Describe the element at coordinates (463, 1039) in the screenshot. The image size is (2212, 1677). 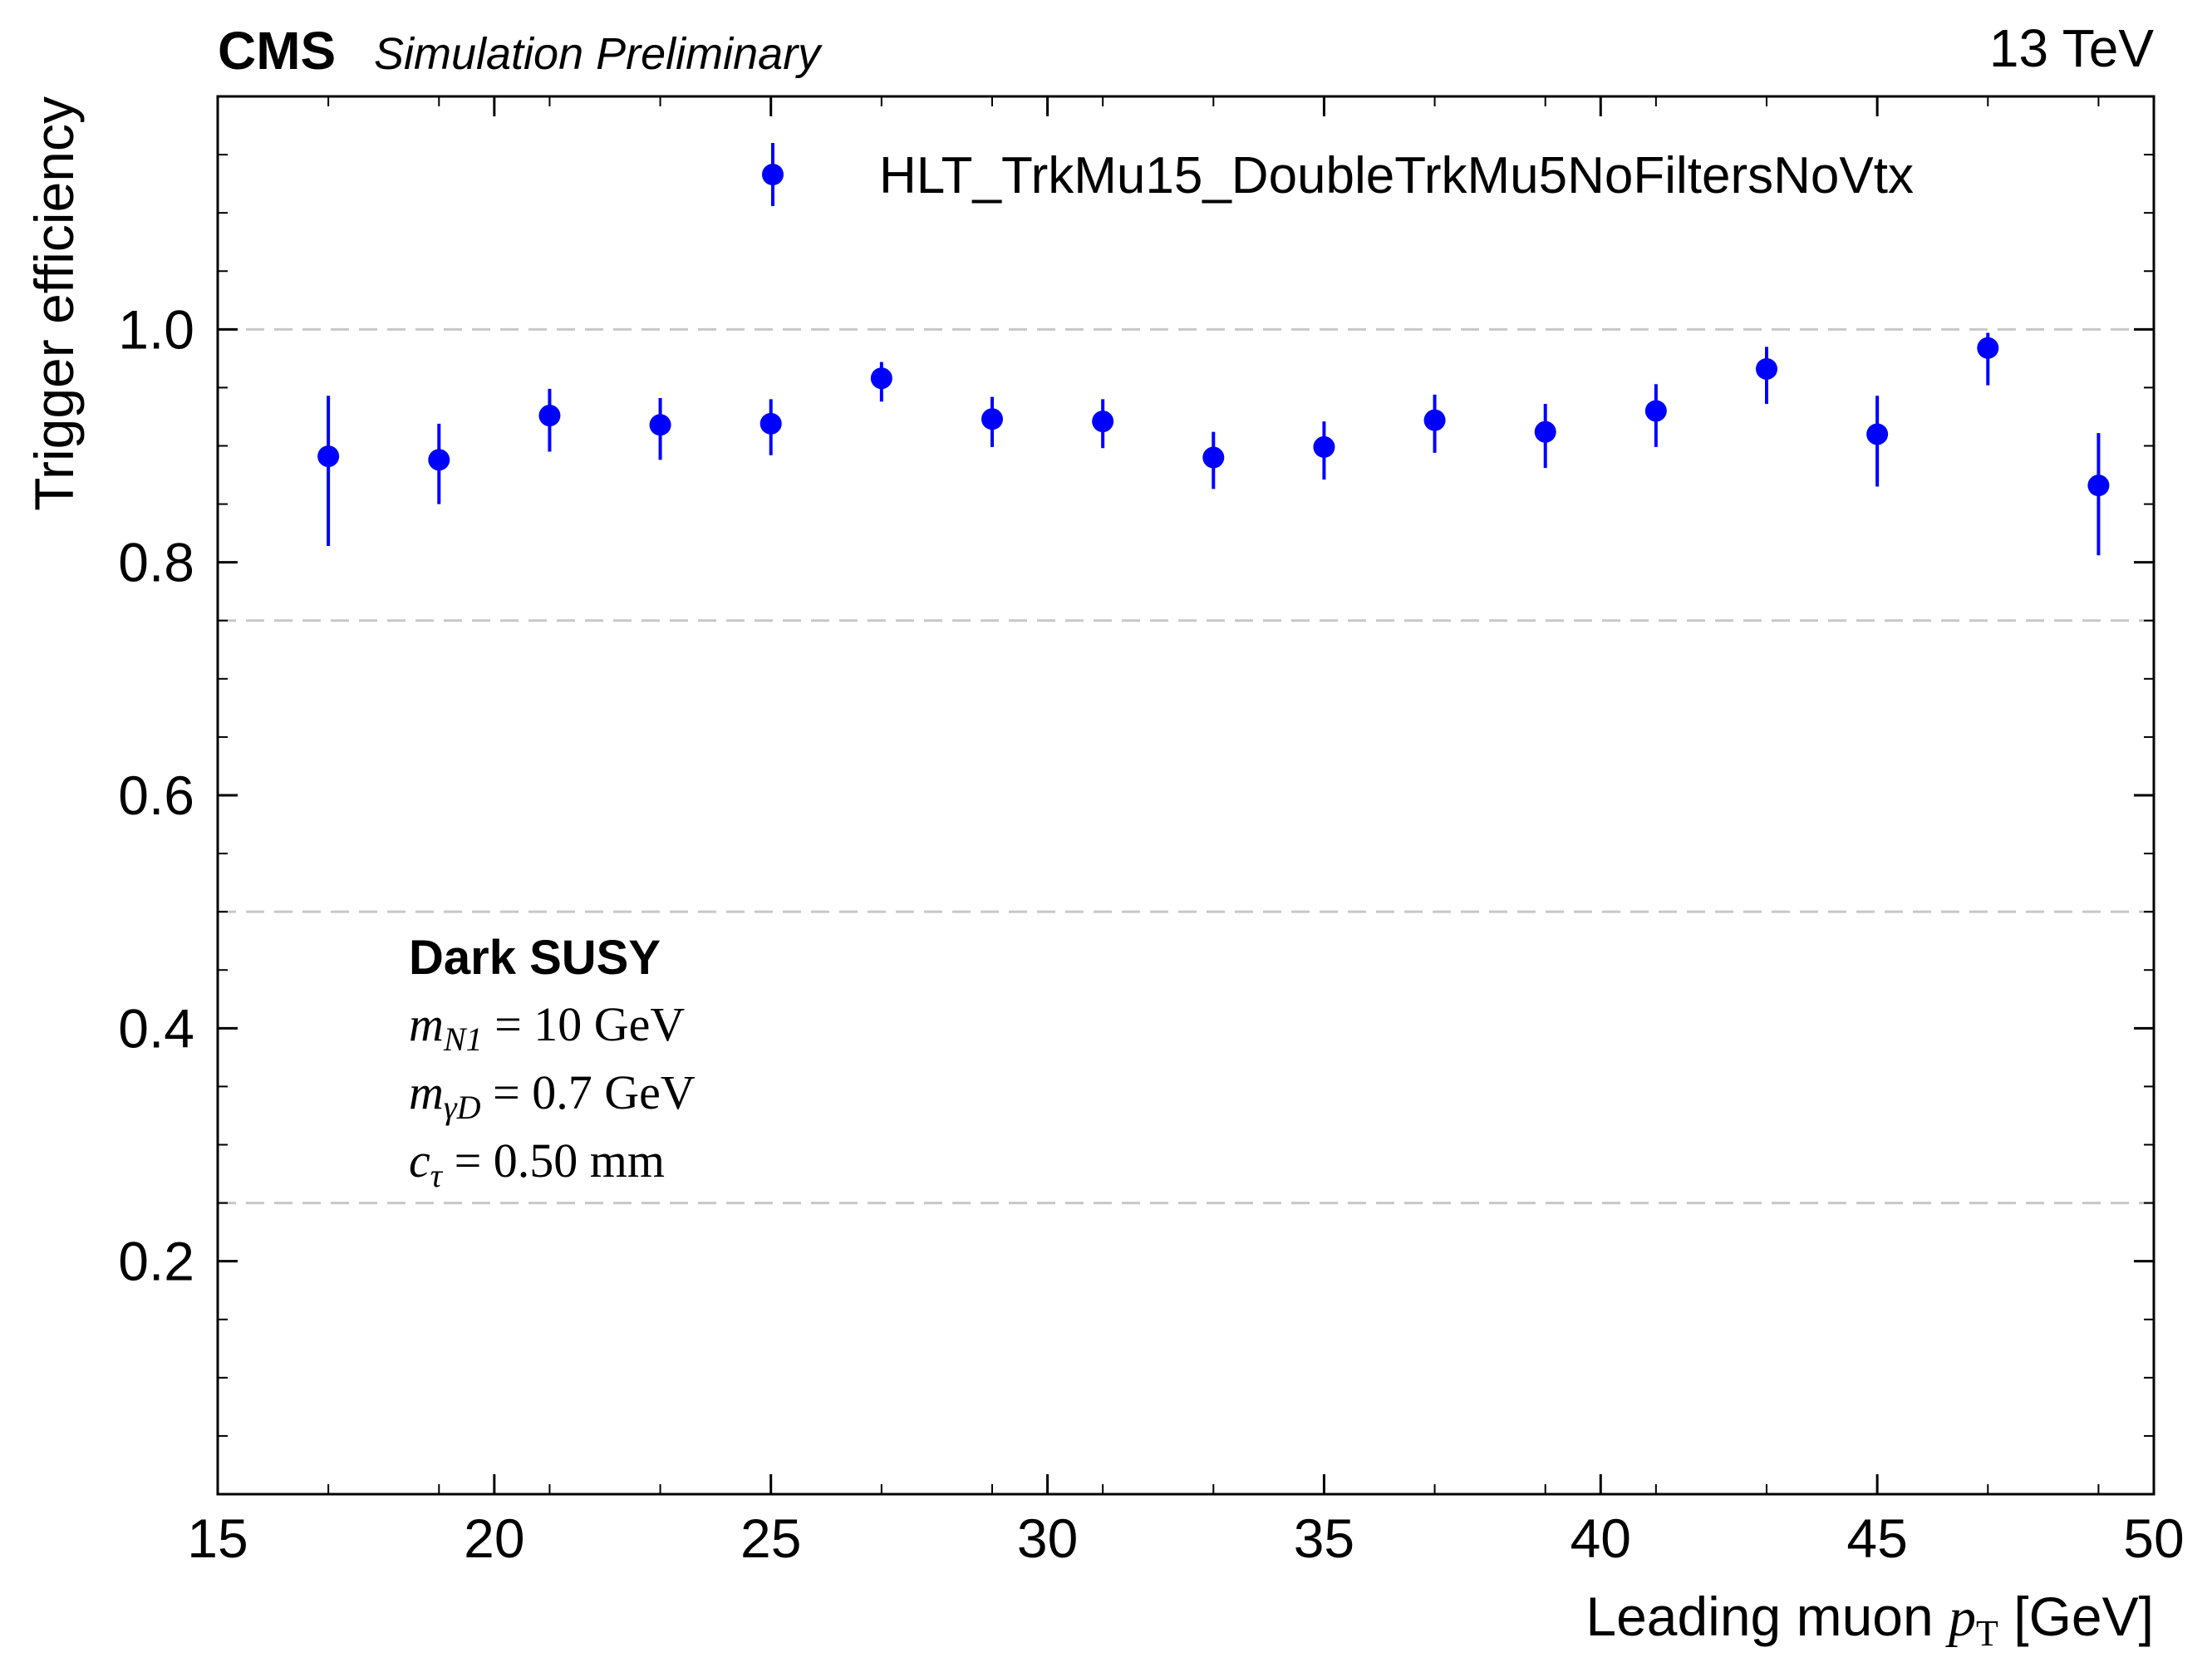
I see `annotation-mass-n1-subscript: N1` at that location.